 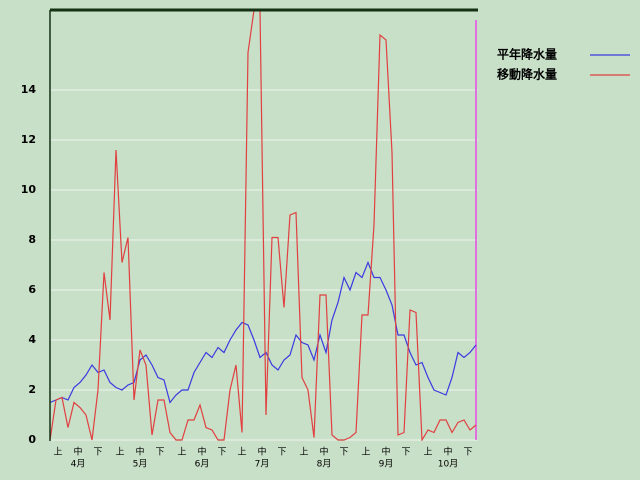 I want to click on month-label: 9月, so click(x=386, y=464).